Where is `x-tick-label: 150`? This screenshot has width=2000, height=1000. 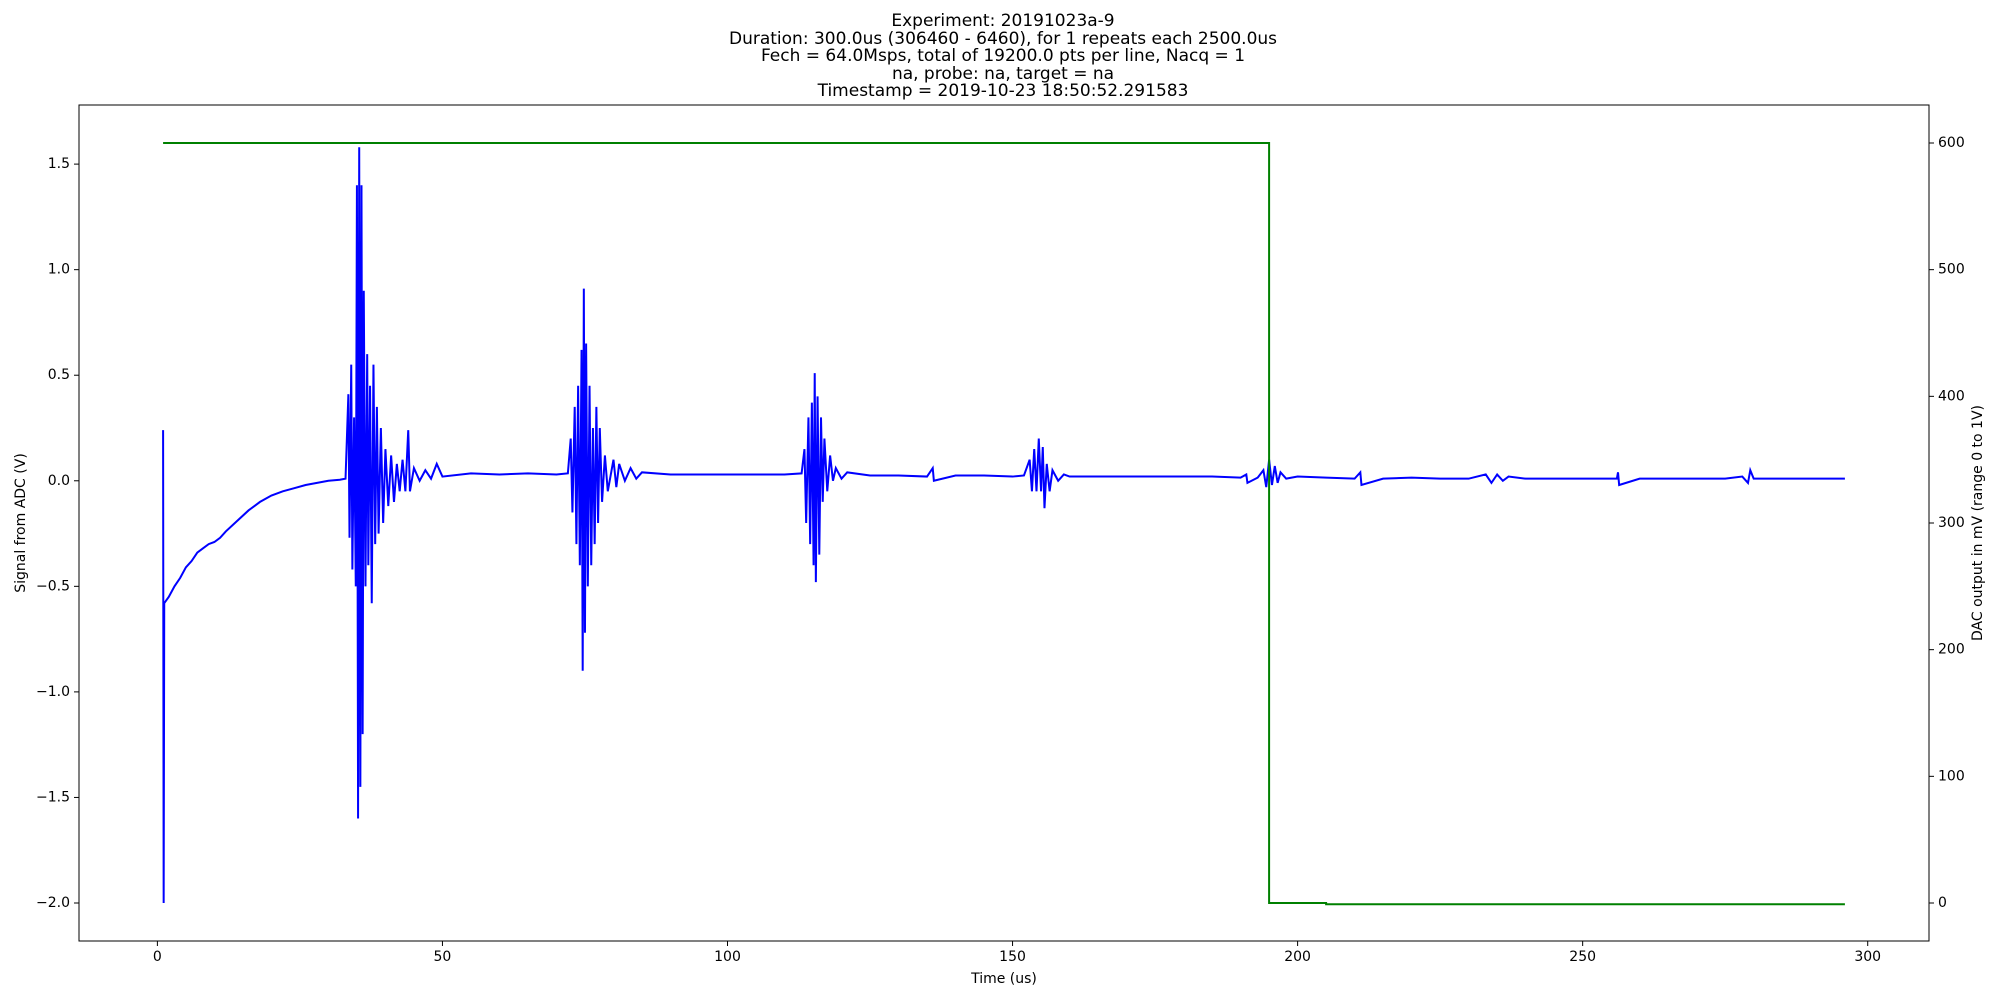 x-tick-label: 150 is located at coordinates (1012, 957).